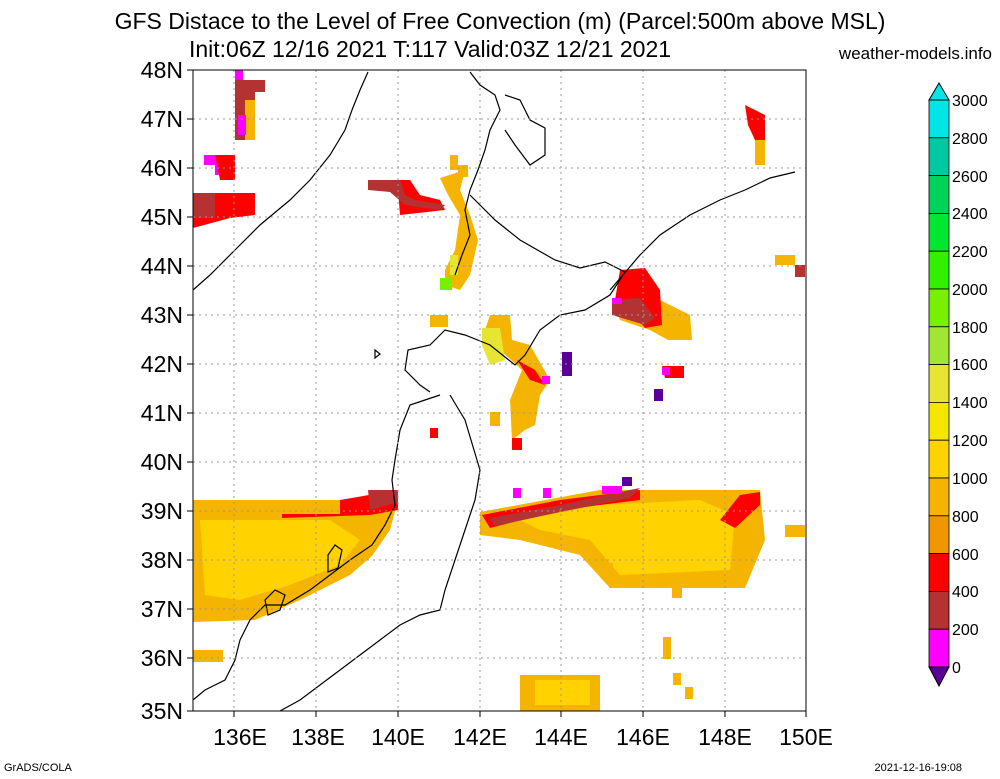 This screenshot has height=779, width=1000. What do you see at coordinates (162, 658) in the screenshot?
I see `lat-label: 36N` at bounding box center [162, 658].